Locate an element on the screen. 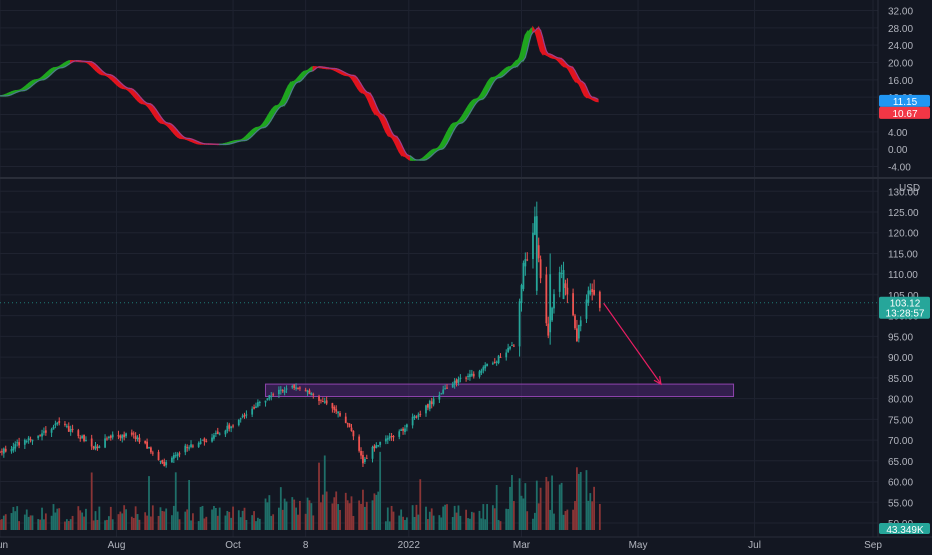  price-y-tick-label: 60.00 is located at coordinates (900, 483).